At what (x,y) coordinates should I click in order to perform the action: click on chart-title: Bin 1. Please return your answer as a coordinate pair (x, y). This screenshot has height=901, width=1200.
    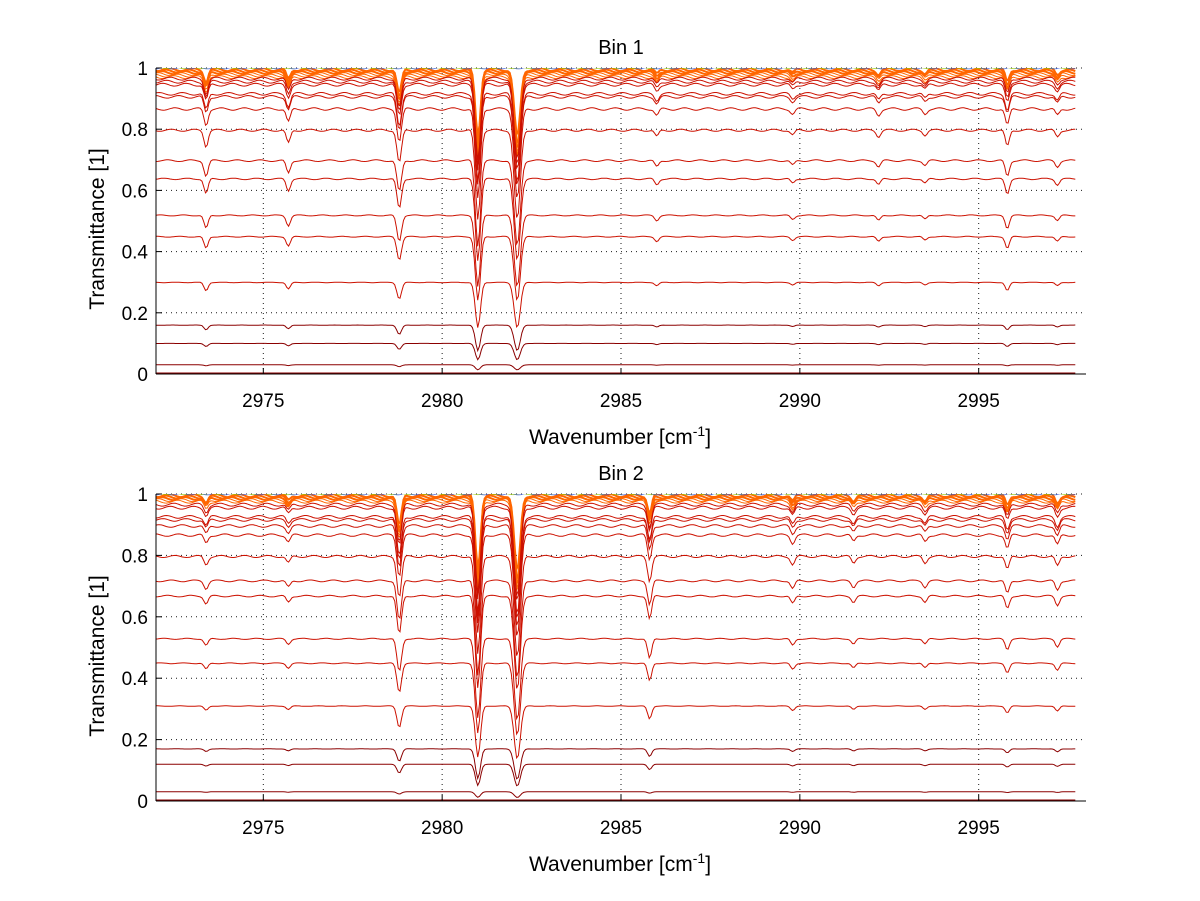
    Looking at the image, I should click on (621, 48).